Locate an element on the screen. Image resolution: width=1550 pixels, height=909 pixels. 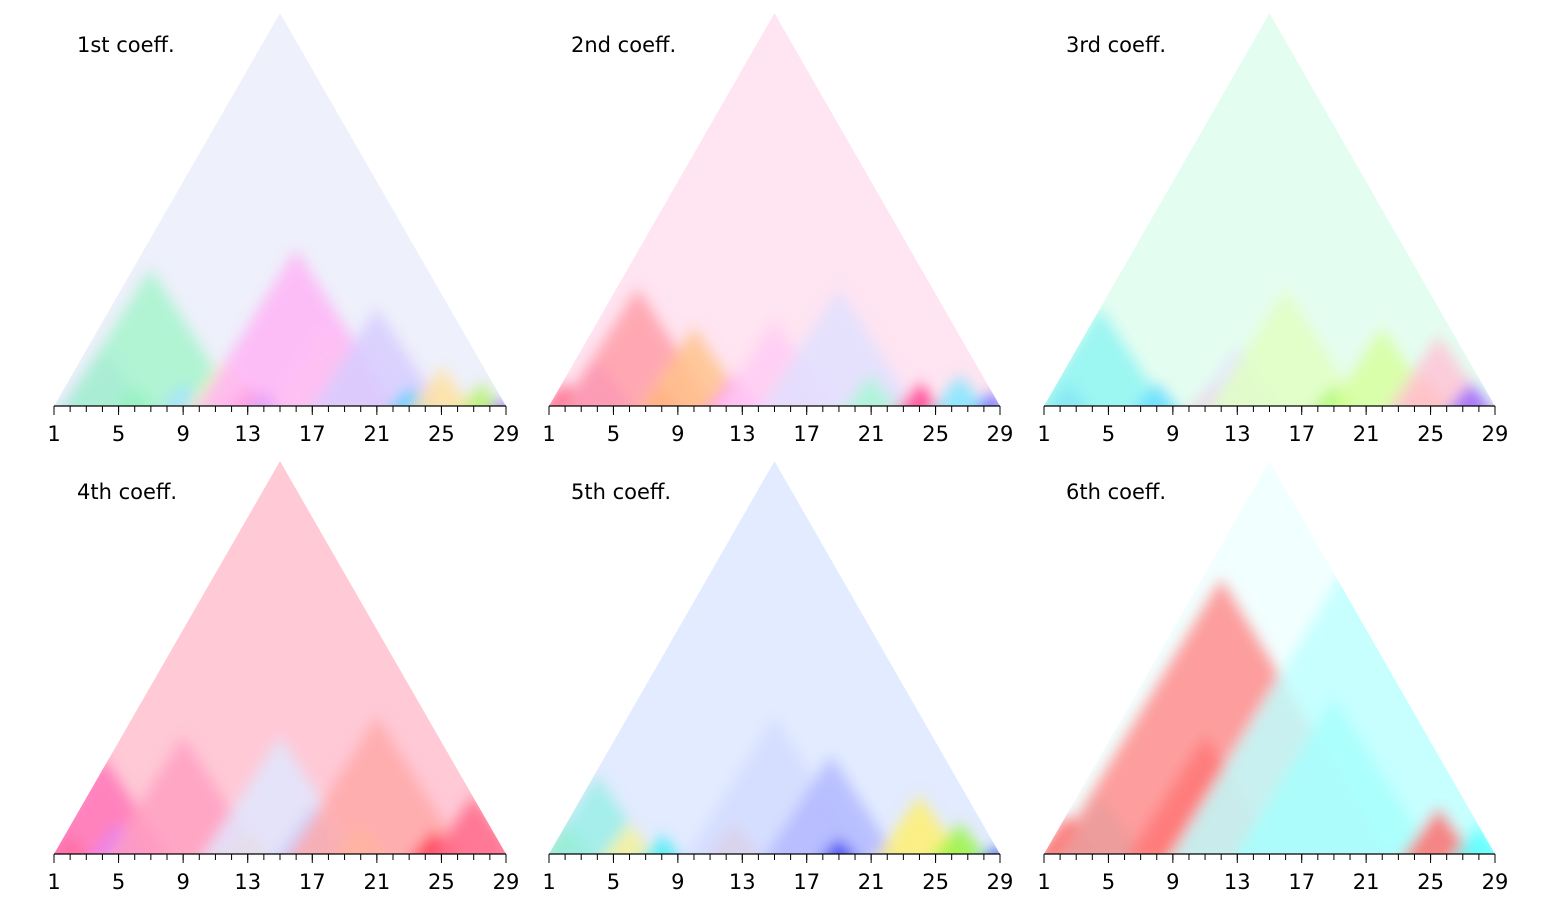
panel-2: 2nd coeff. 1 5 9 13 17 21 25 29 is located at coordinates (778, 229).